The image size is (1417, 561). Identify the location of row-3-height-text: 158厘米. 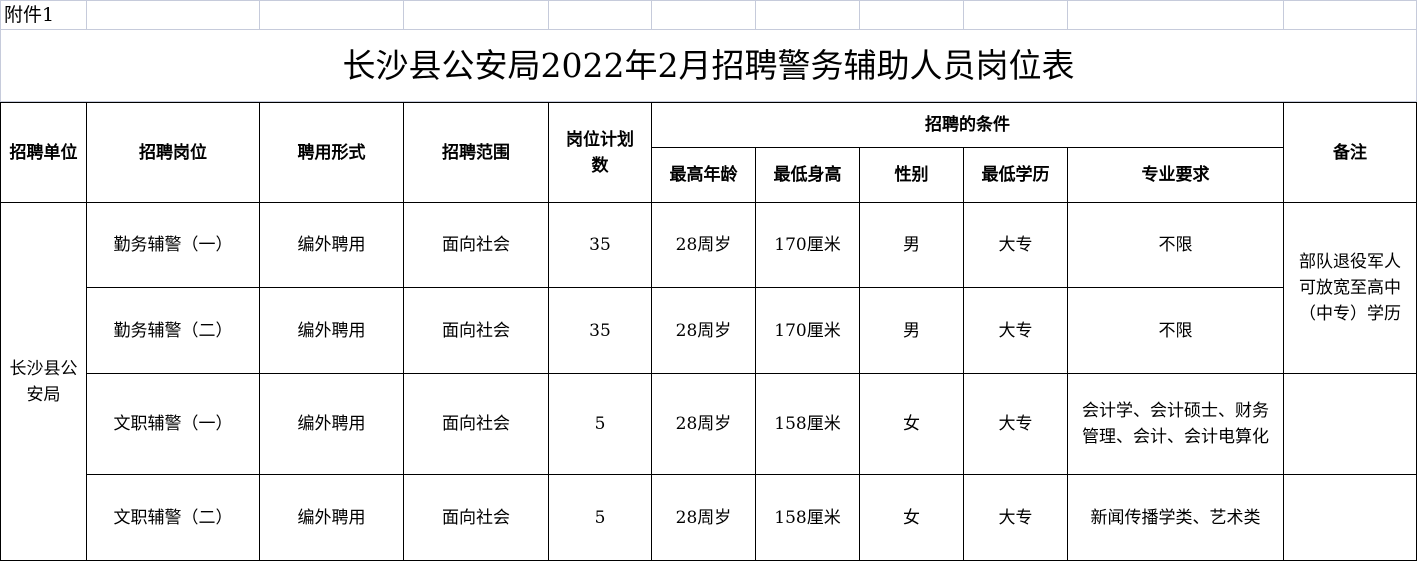
(807, 424).